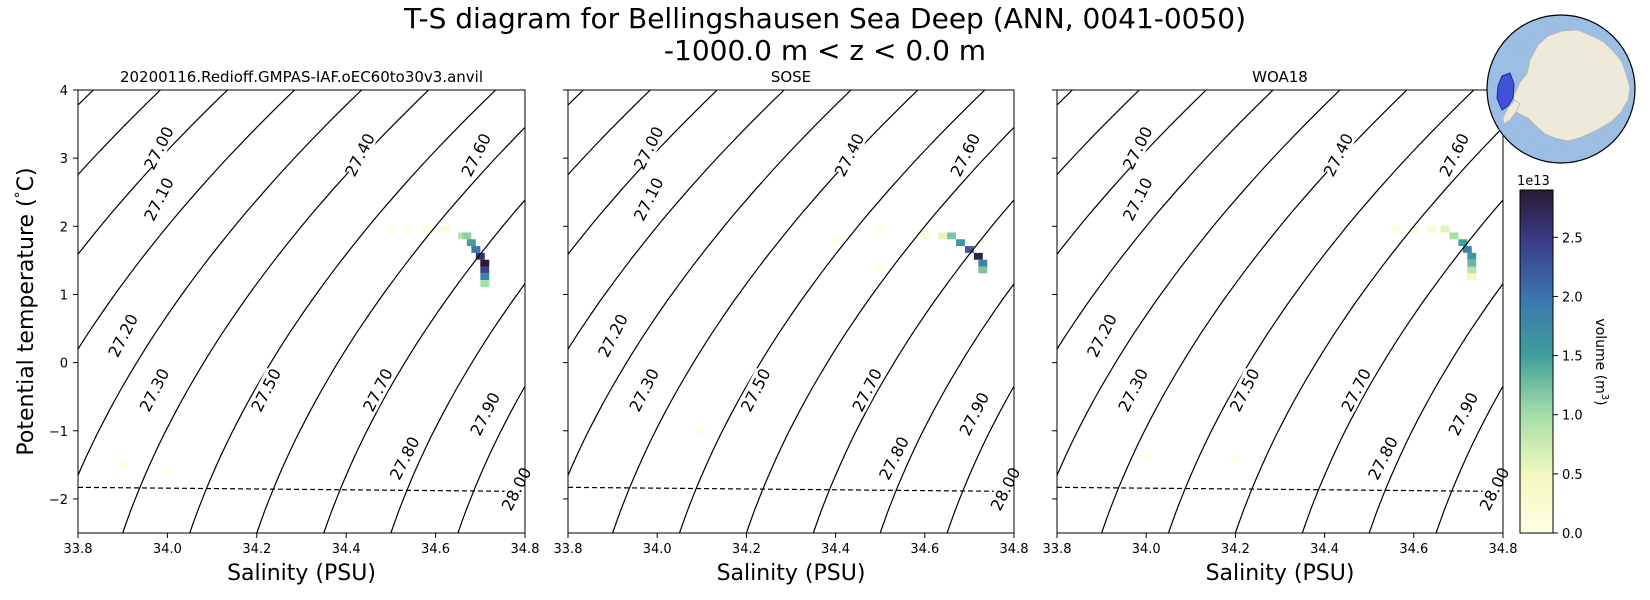 This screenshot has width=1650, height=600. Describe the element at coordinates (1138, 147) in the screenshot. I see `contour-label: 27.00` at that location.